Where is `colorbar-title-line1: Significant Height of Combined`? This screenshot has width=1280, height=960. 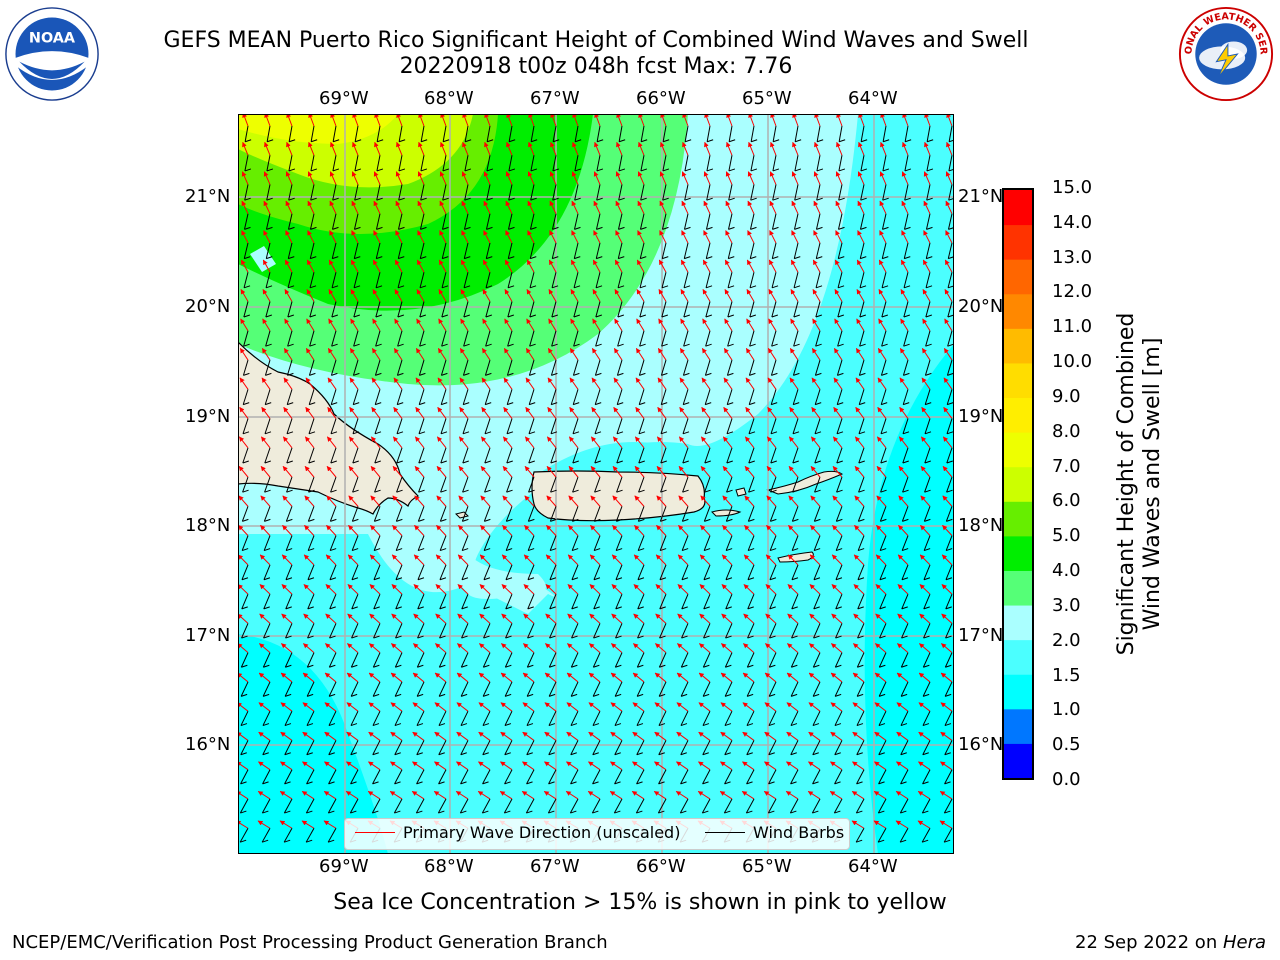
colorbar-title-line1: Significant Height of Combined is located at coordinates (1126, 484).